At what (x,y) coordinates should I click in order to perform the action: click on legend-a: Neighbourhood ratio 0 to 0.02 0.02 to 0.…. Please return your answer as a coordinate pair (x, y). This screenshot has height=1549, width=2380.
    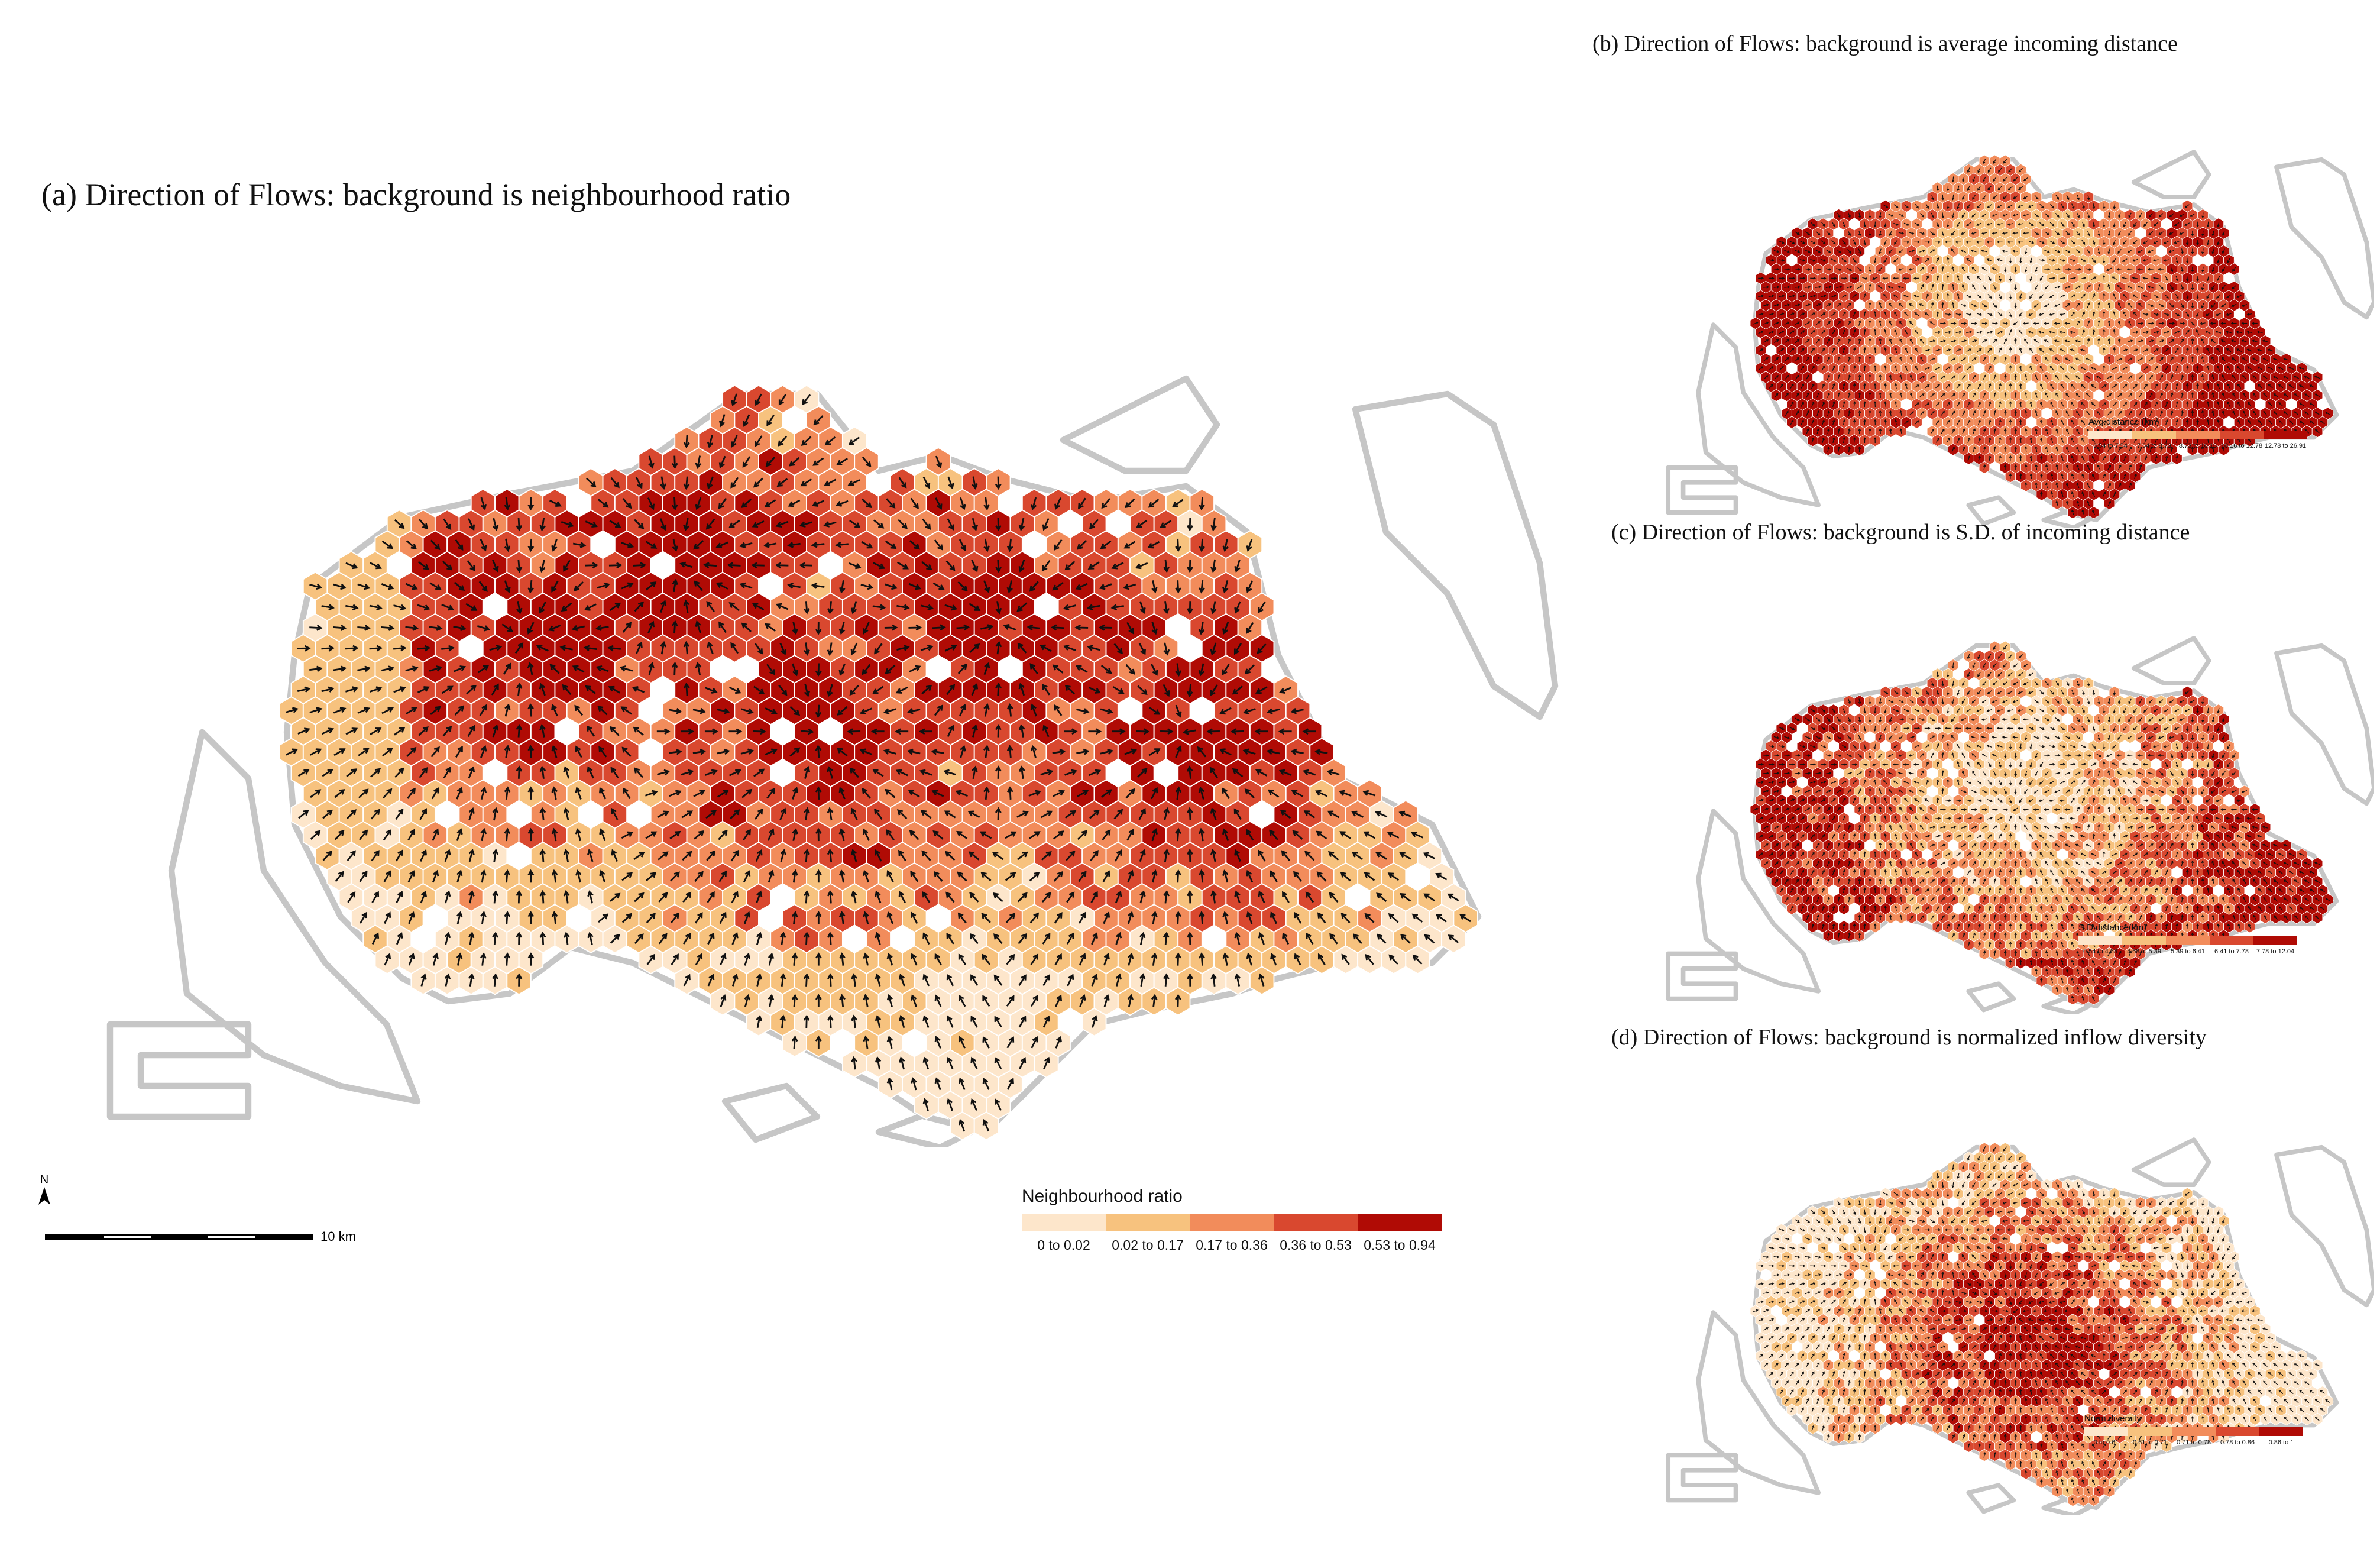
    Looking at the image, I should click on (1232, 1219).